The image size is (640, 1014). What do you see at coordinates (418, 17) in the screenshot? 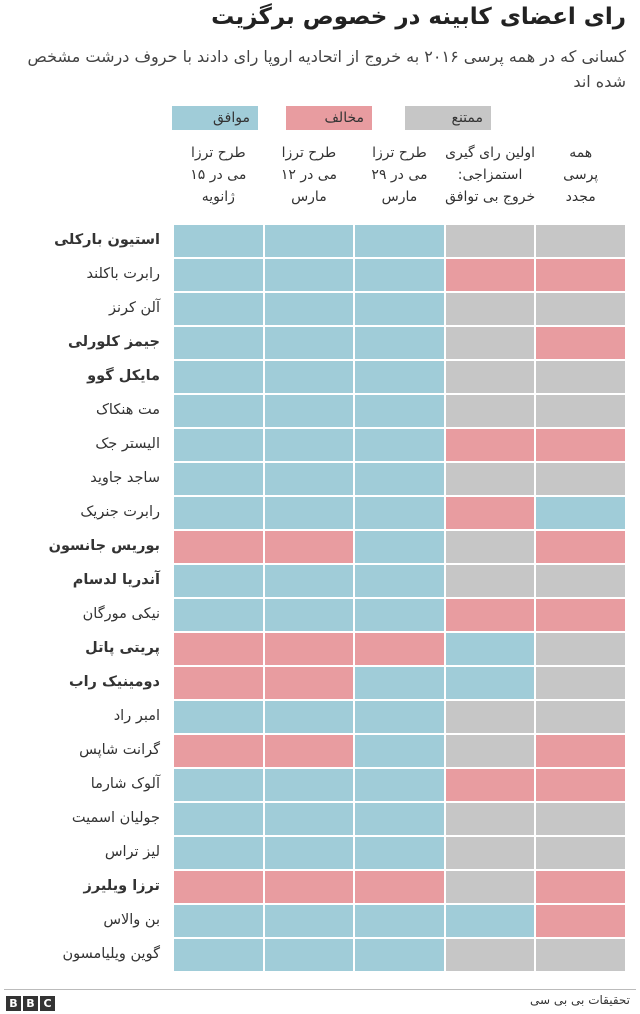
I see `title: رای اعضای کابینه در خصوص برگزیت` at bounding box center [418, 17].